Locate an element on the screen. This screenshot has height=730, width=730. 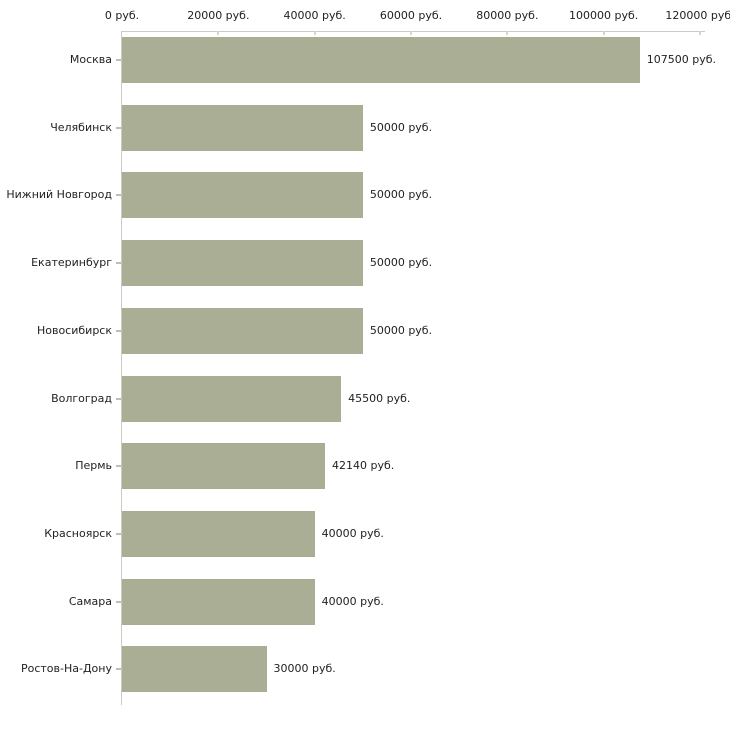
x-axis-tick-label: 100000 руб. is located at coordinates (604, 15).